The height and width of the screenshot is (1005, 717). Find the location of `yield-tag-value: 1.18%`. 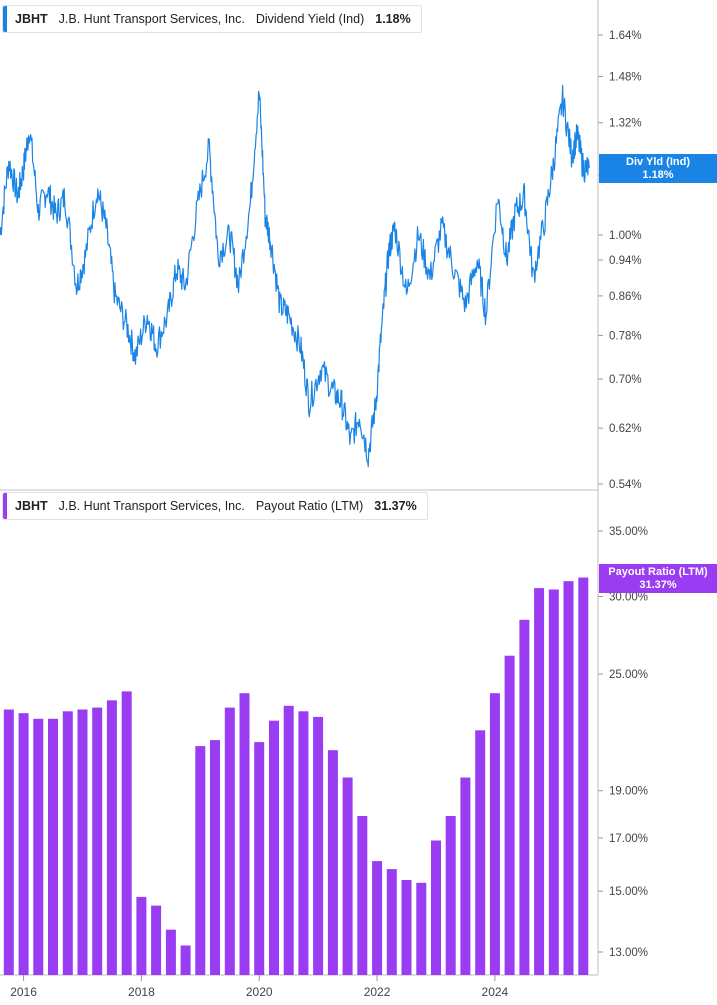

yield-tag-value: 1.18% is located at coordinates (658, 175).